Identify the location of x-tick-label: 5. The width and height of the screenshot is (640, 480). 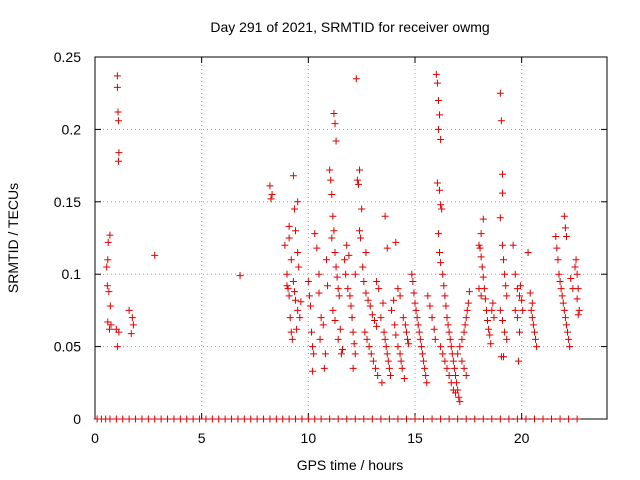
(202, 438).